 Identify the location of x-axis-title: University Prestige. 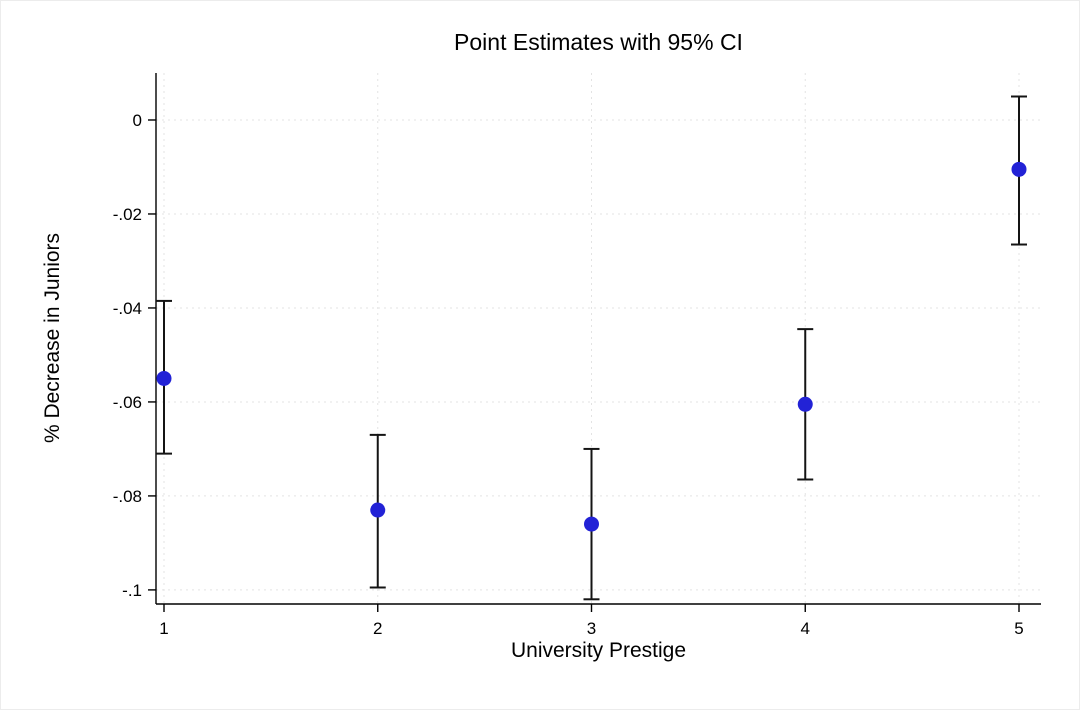
(598, 650).